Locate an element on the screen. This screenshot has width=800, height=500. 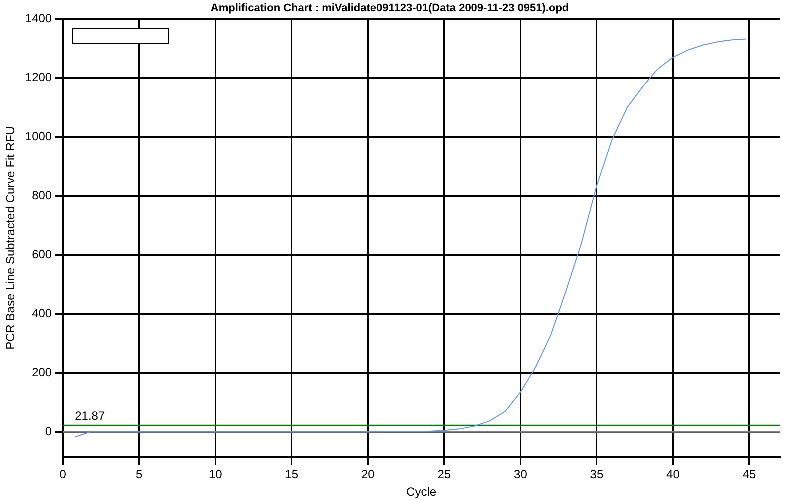
y-tick-label: 0 is located at coordinates (48, 431).